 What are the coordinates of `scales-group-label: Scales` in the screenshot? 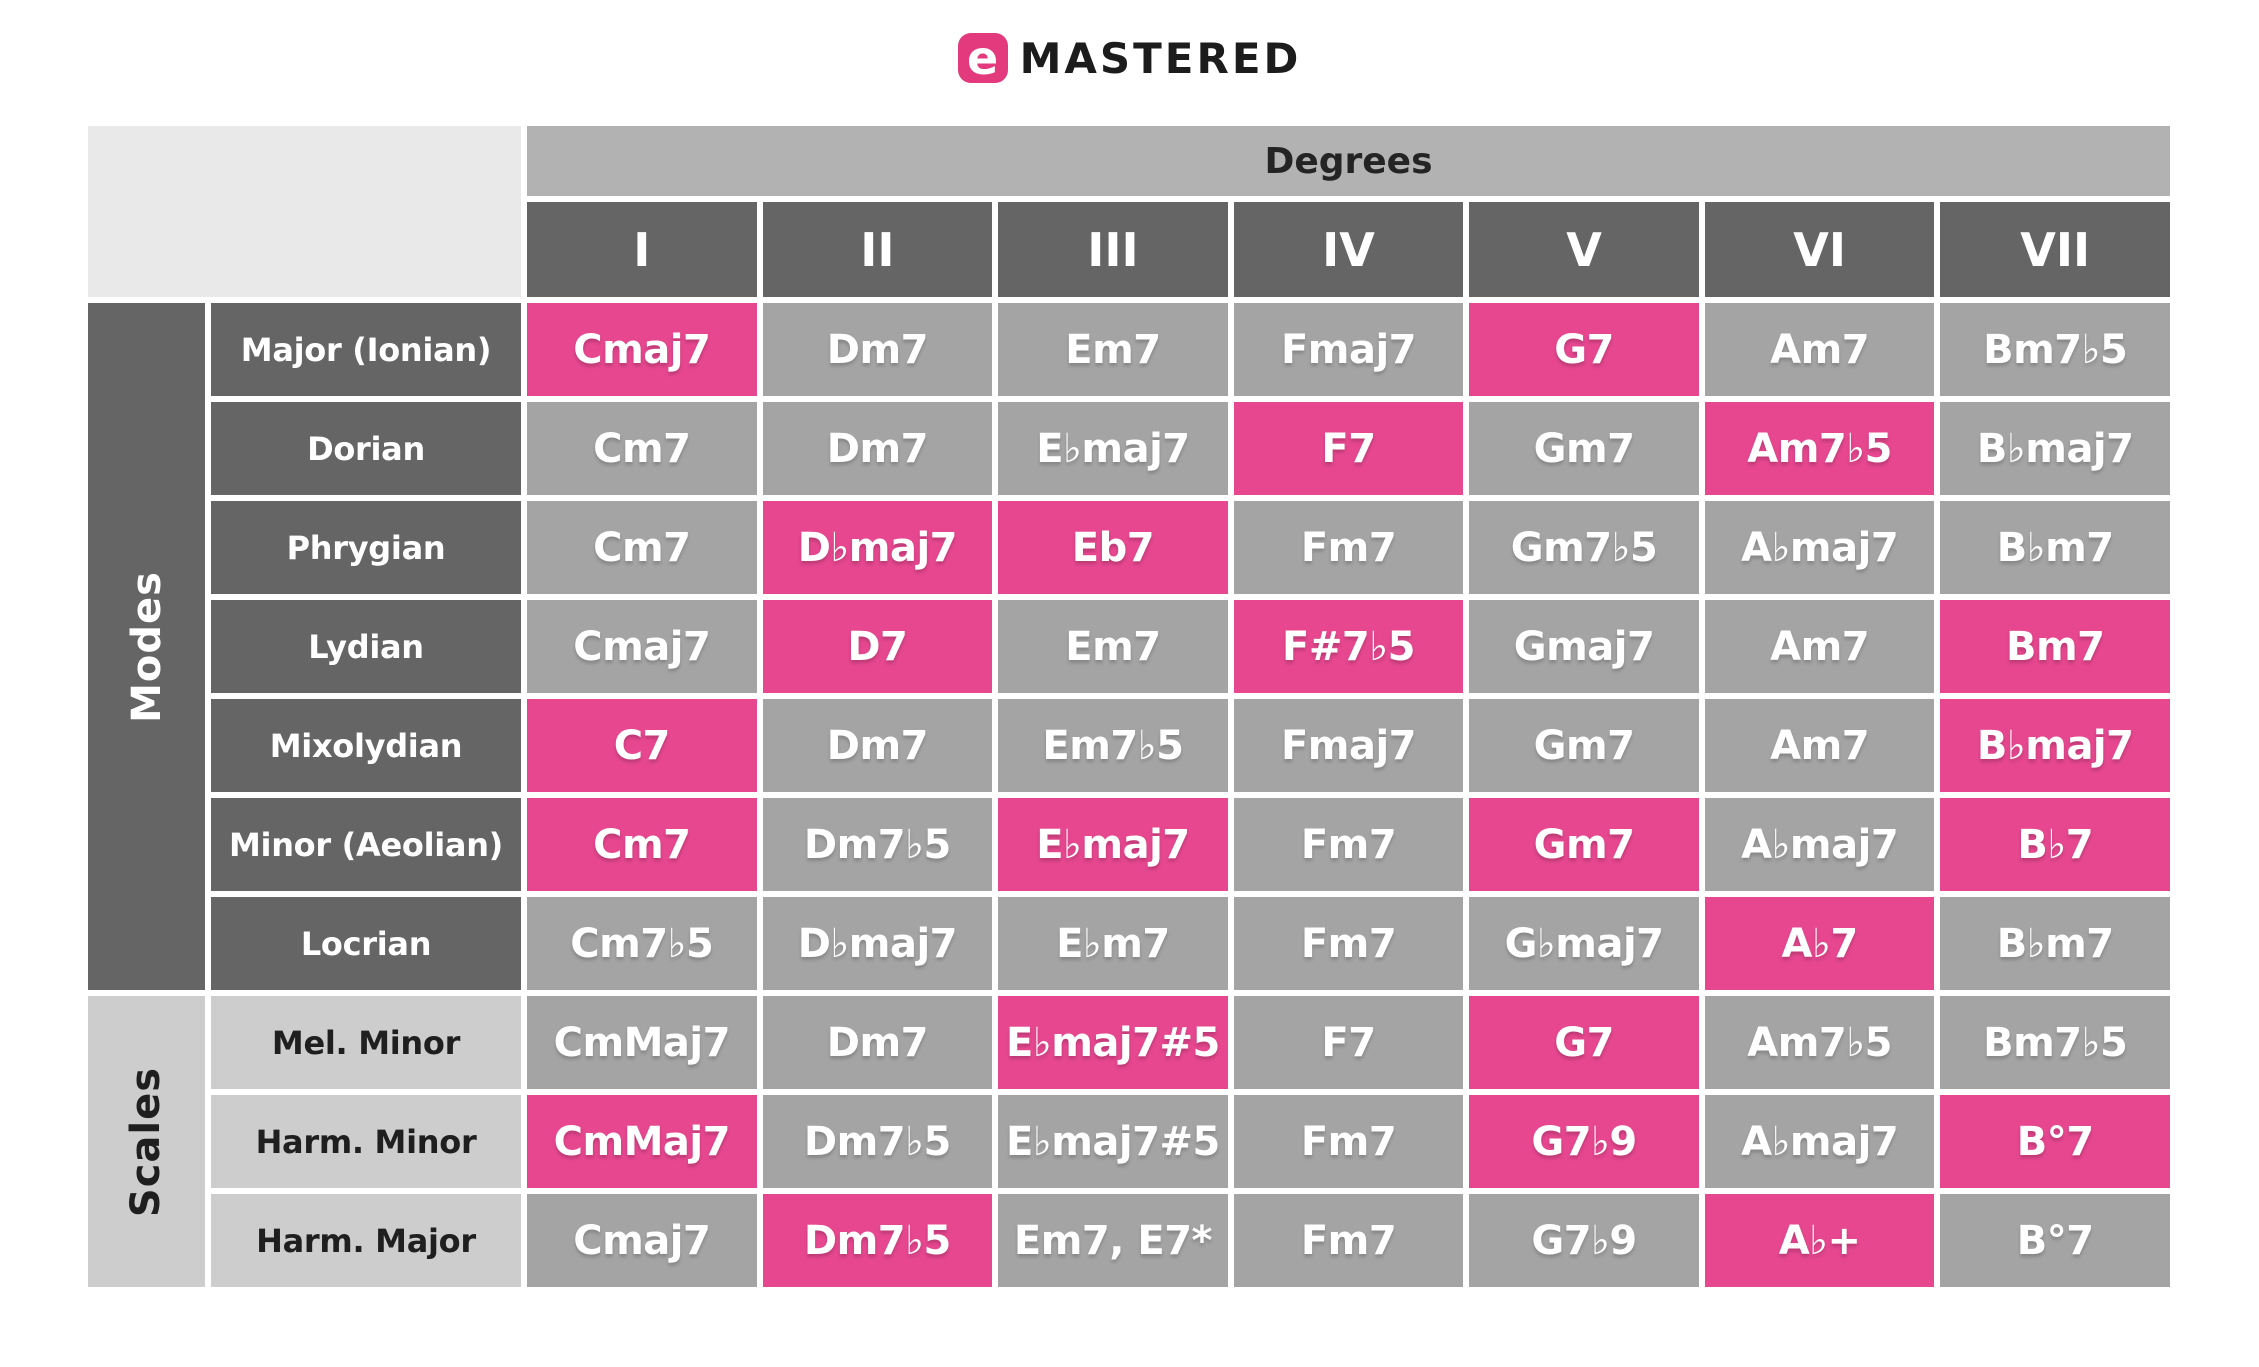 It's located at (146, 1141).